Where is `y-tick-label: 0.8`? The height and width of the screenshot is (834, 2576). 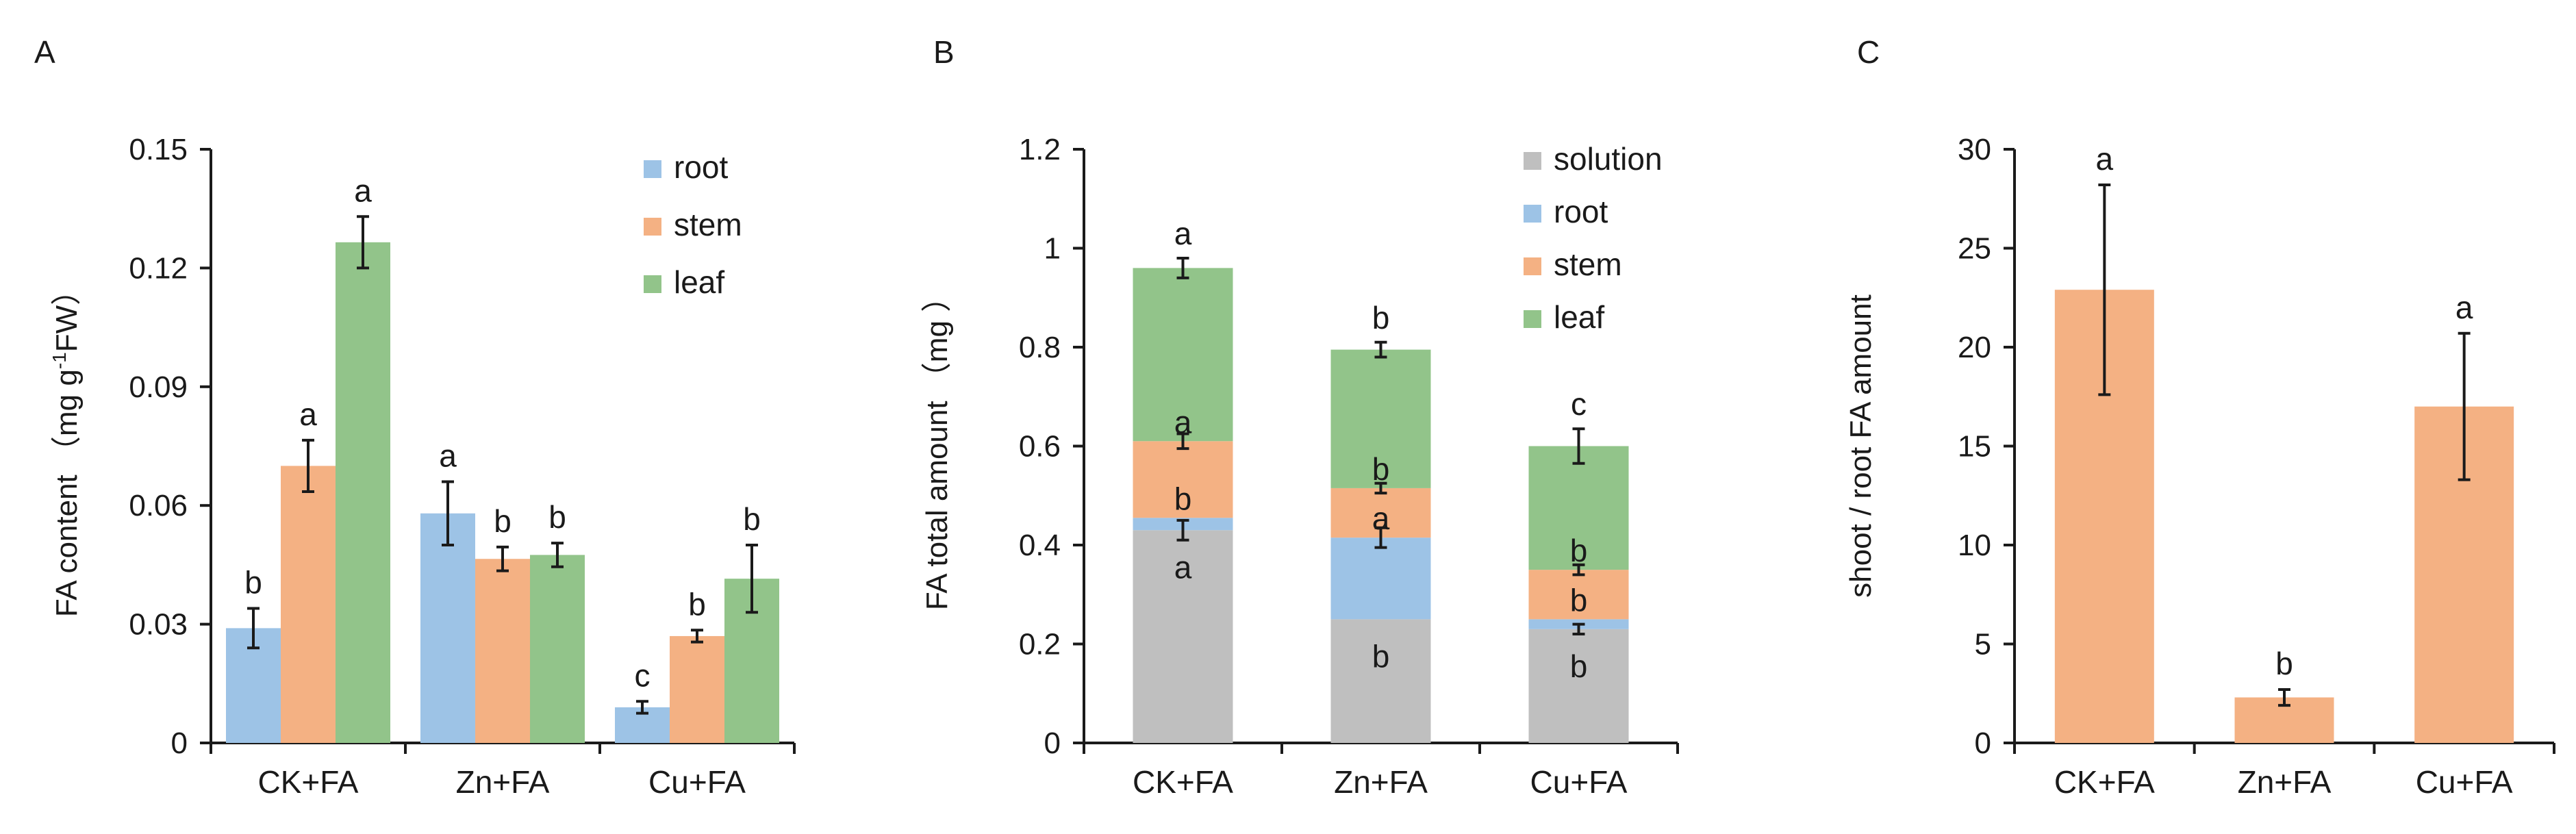 y-tick-label: 0.8 is located at coordinates (1040, 347).